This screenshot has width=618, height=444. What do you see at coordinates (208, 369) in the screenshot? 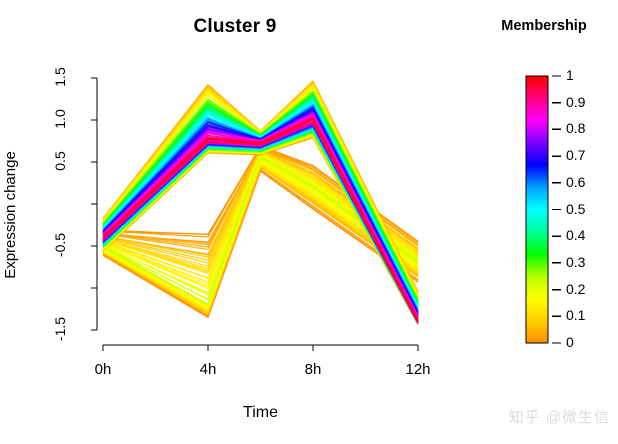
I see `x-axis-tick-label: 4h` at bounding box center [208, 369].